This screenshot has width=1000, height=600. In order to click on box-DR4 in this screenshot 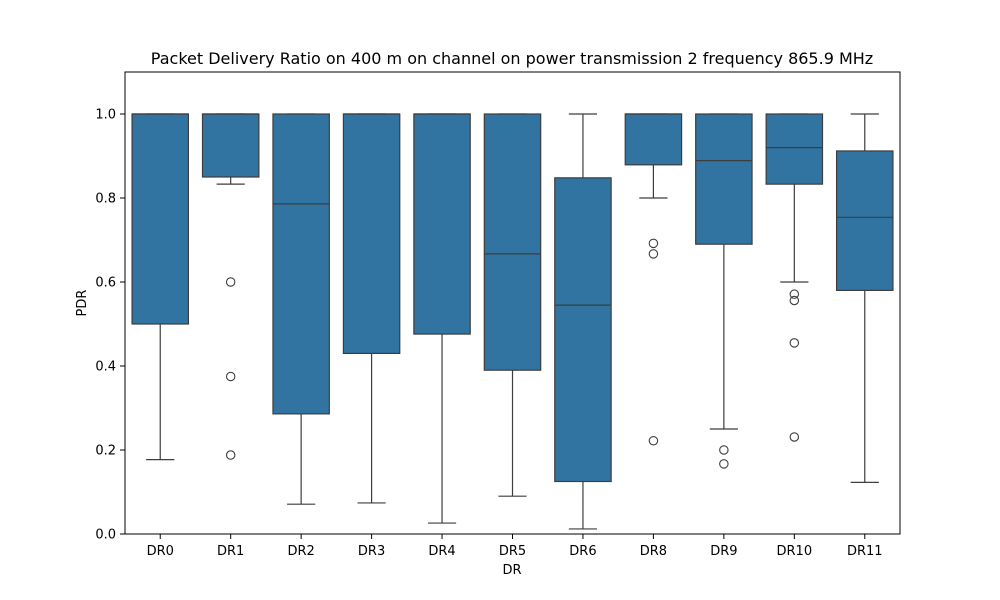, I will do `click(442, 318)`.